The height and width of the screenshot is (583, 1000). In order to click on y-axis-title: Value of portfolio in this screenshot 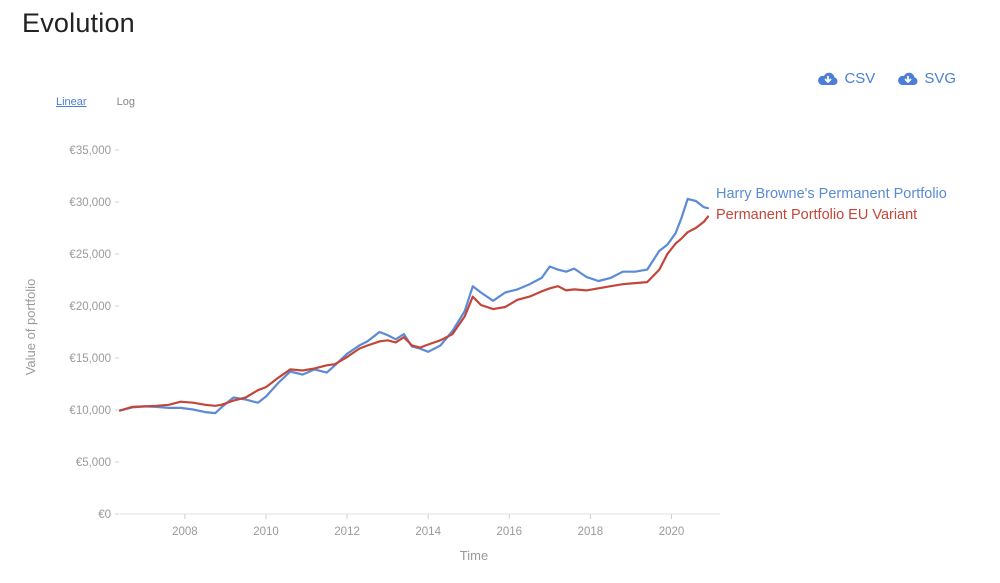, I will do `click(30, 327)`.